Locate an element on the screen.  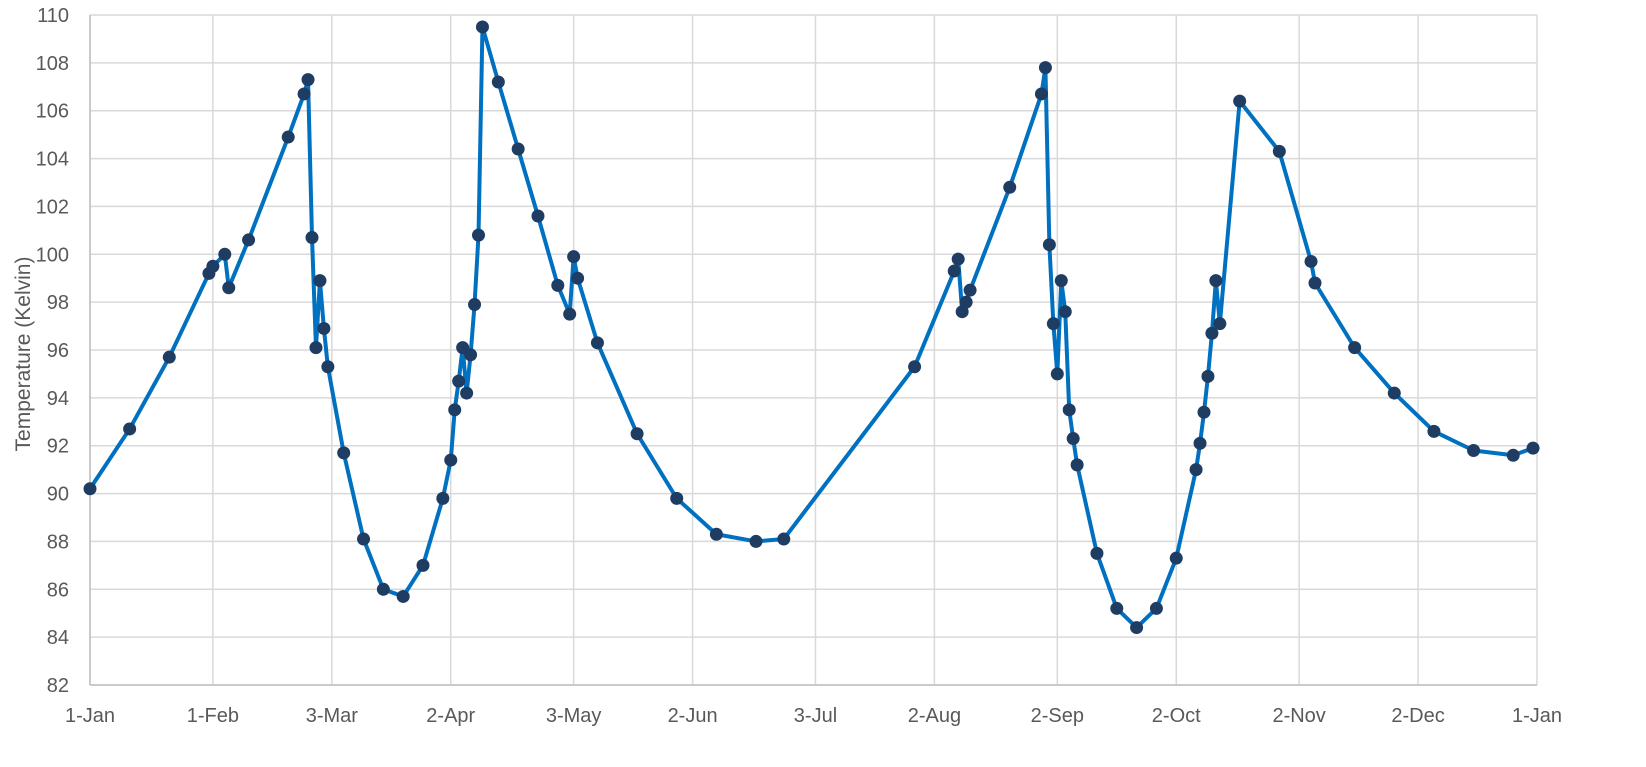
x-tick-label: 3-Mar is located at coordinates (332, 716).